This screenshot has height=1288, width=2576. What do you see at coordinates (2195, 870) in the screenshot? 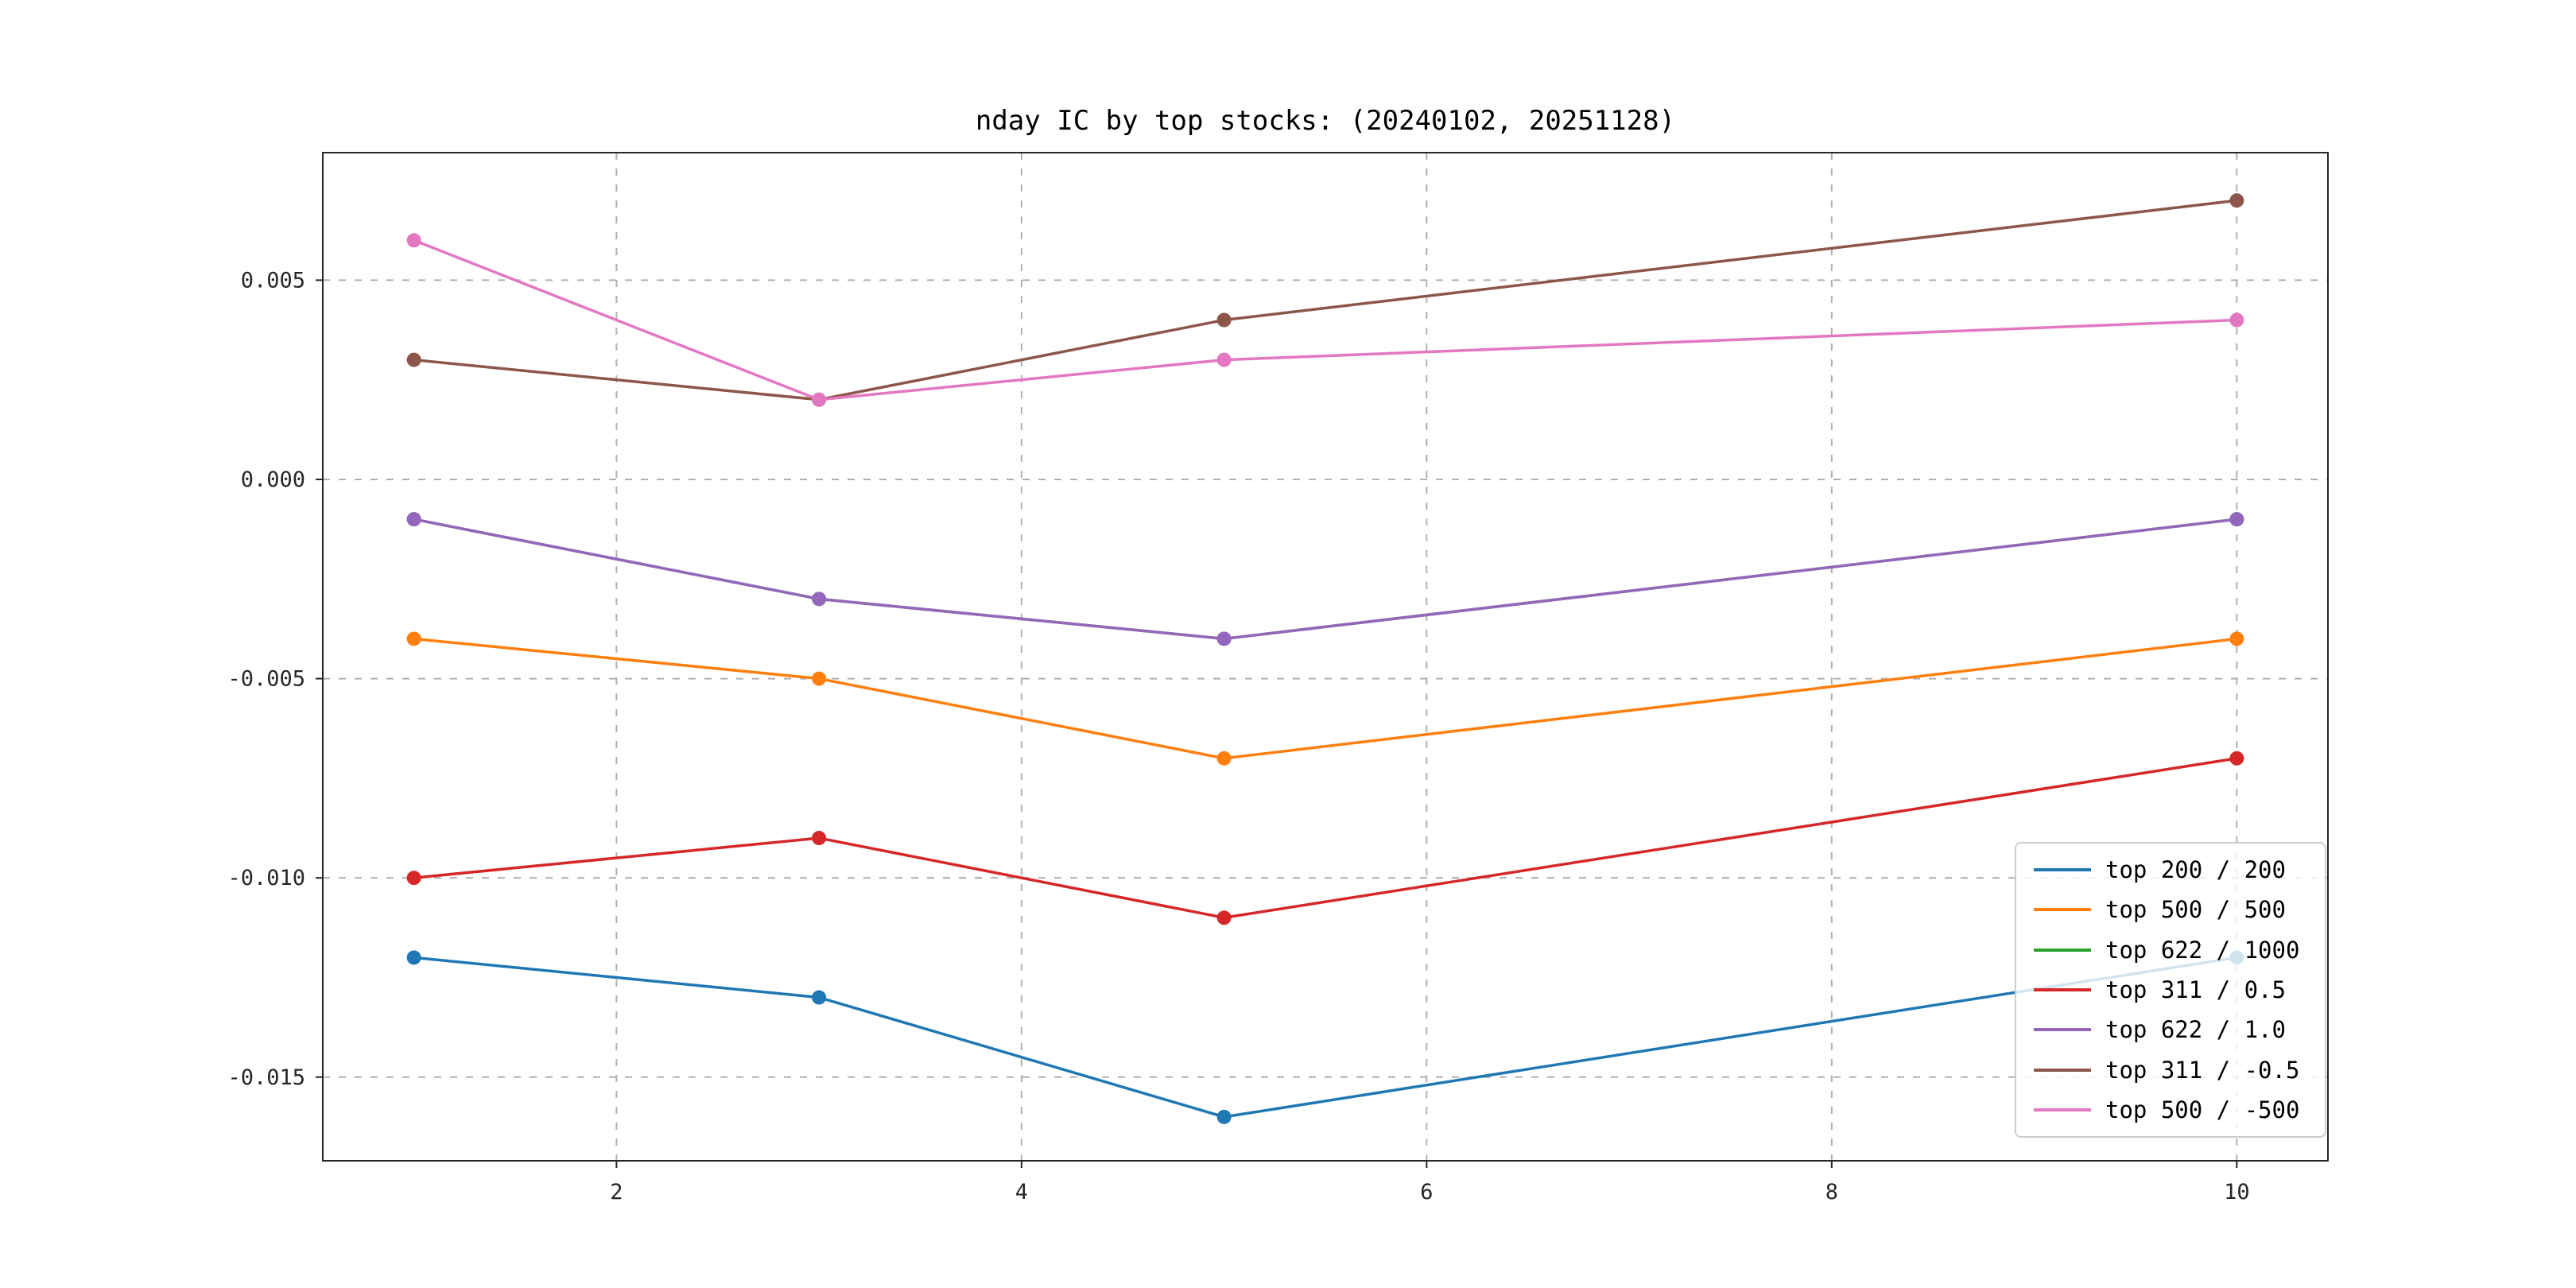
I see `legend-label: top 200 / 200` at bounding box center [2195, 870].